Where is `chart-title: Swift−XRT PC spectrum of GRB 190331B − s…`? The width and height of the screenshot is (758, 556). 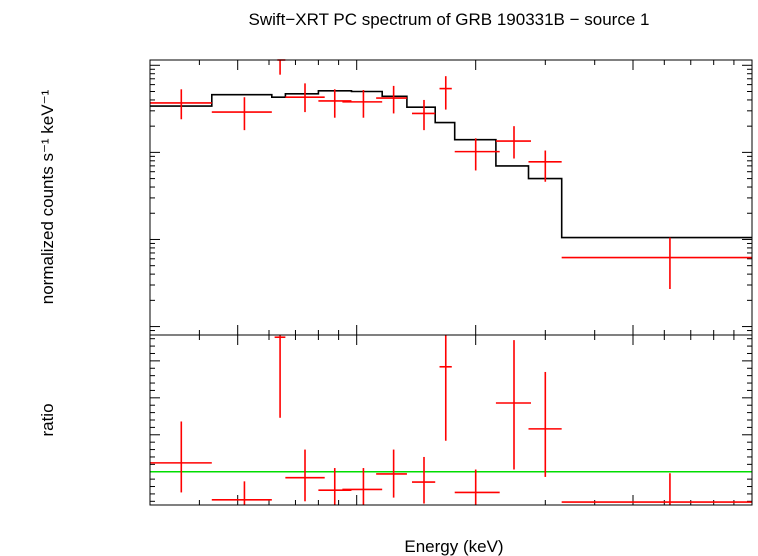 chart-title: Swift−XRT PC spectrum of GRB 190331B − s… is located at coordinates (449, 19).